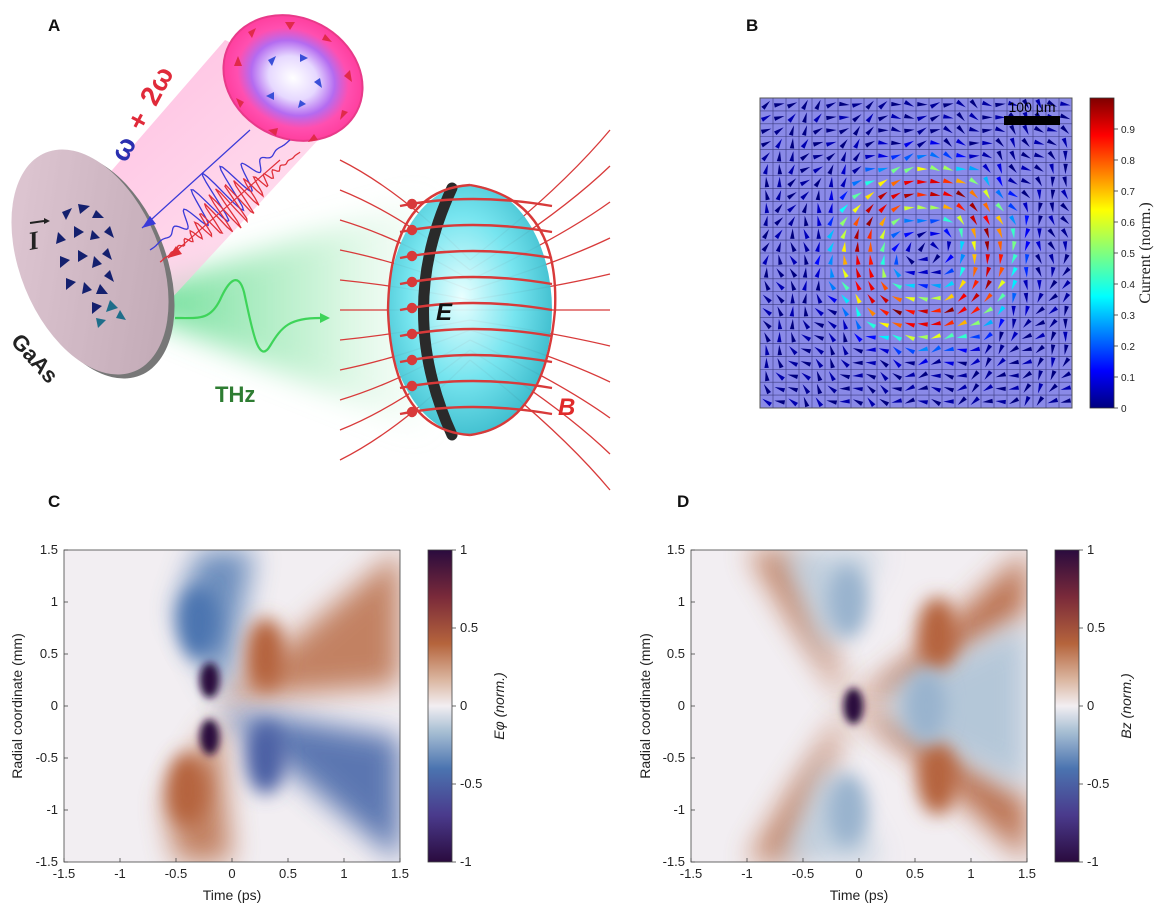  What do you see at coordinates (471, 783) in the screenshot?
I see `colorbar-tick-label: -0.5` at bounding box center [471, 783].